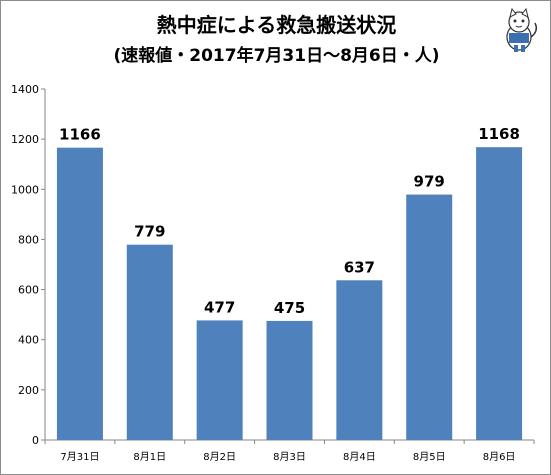 The image size is (551, 475). I want to click on data-label: 1166, so click(80, 135).